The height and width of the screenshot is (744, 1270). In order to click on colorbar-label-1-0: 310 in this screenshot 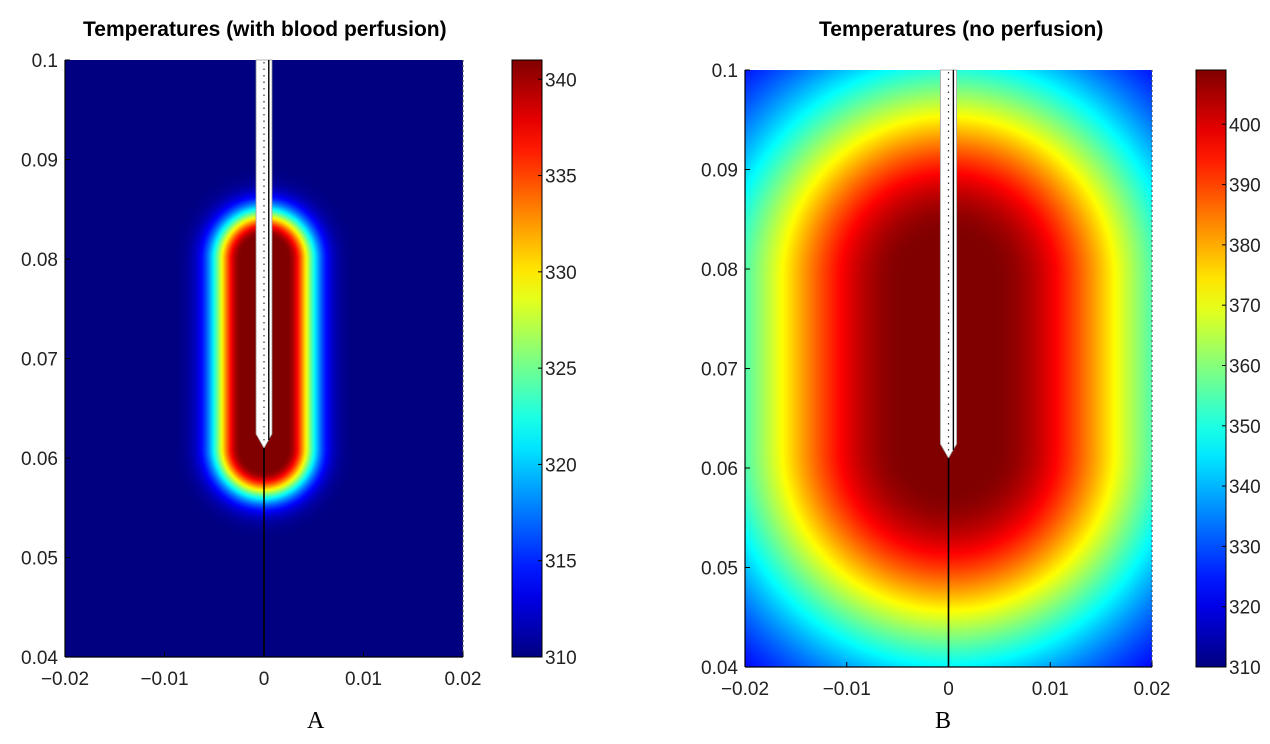, I will do `click(1245, 668)`.